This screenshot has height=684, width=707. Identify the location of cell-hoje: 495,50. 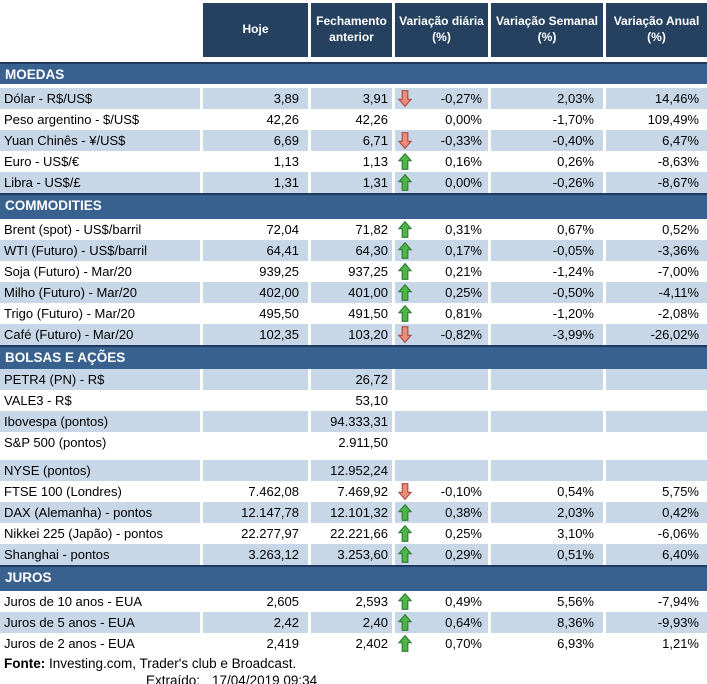
(279, 313).